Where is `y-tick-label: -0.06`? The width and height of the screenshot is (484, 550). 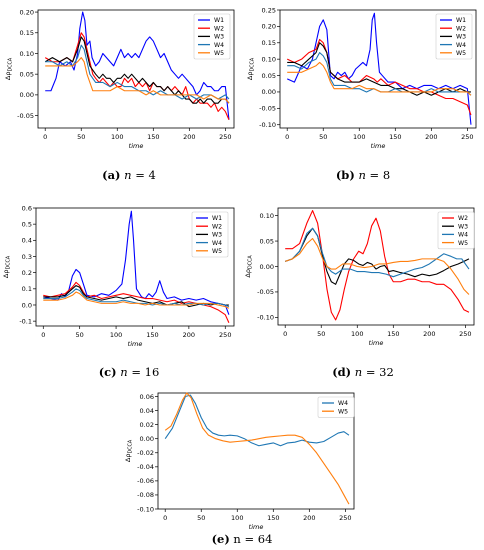 y-tick-label: -0.06 is located at coordinates (145, 481).